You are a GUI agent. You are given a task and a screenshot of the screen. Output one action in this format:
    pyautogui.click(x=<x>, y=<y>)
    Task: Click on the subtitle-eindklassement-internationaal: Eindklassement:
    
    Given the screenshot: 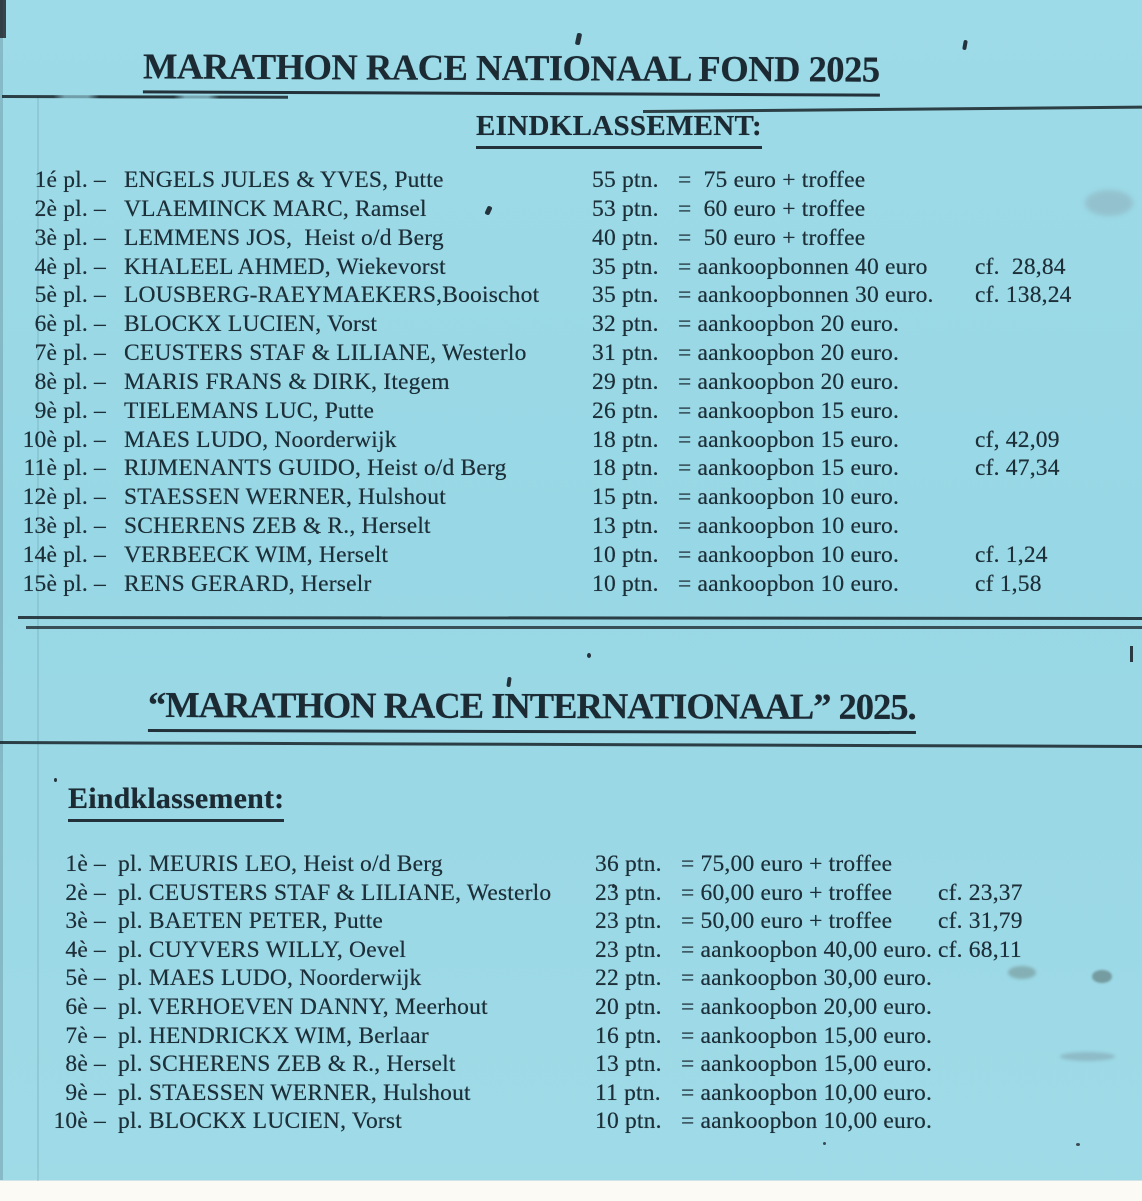 What is the action you would take?
    pyautogui.click(x=176, y=802)
    